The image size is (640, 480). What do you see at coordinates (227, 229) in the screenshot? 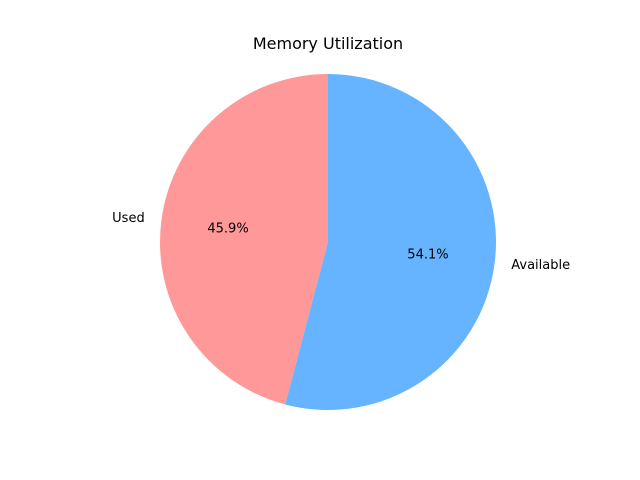
I see `slice-percent-used: 45.9%` at bounding box center [227, 229].